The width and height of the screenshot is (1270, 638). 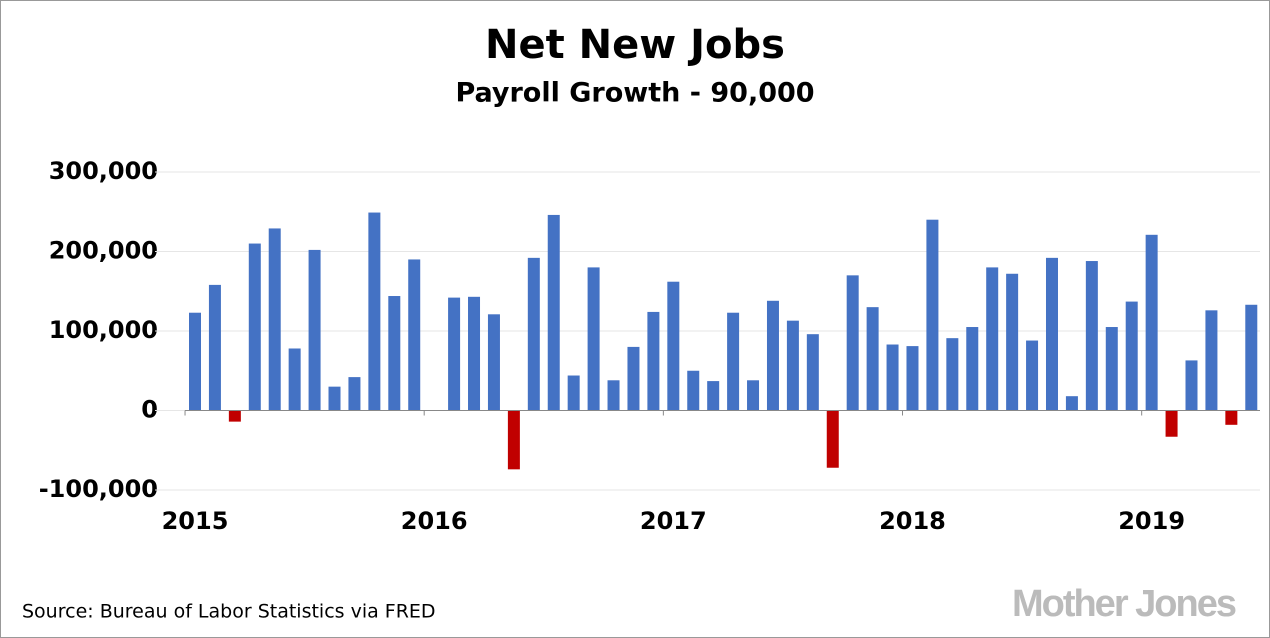 I want to click on y-tick-label: -100,000, so click(x=98, y=489).